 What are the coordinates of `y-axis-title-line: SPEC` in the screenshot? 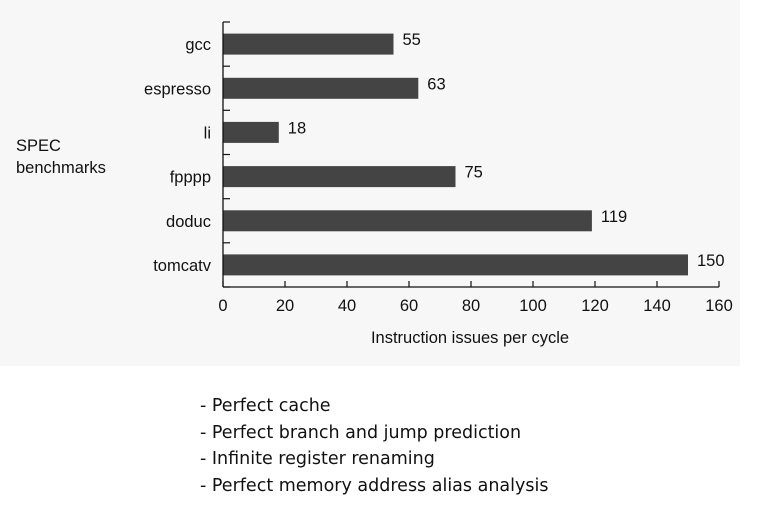 It's located at (38, 146).